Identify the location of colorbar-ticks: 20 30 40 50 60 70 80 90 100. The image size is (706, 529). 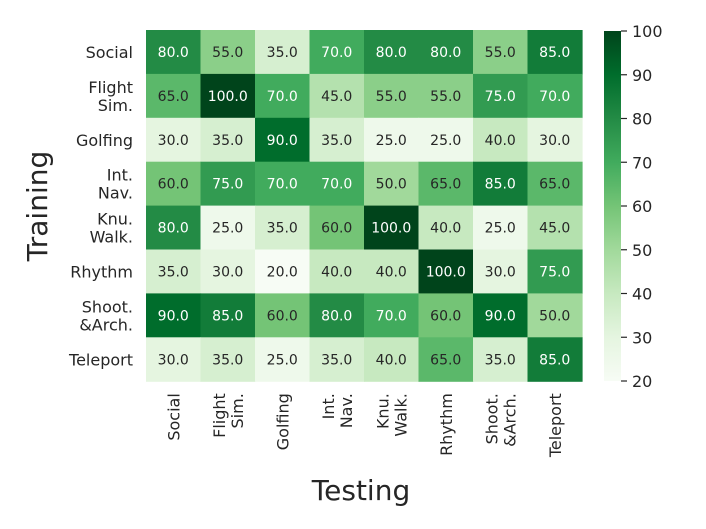
(642, 206).